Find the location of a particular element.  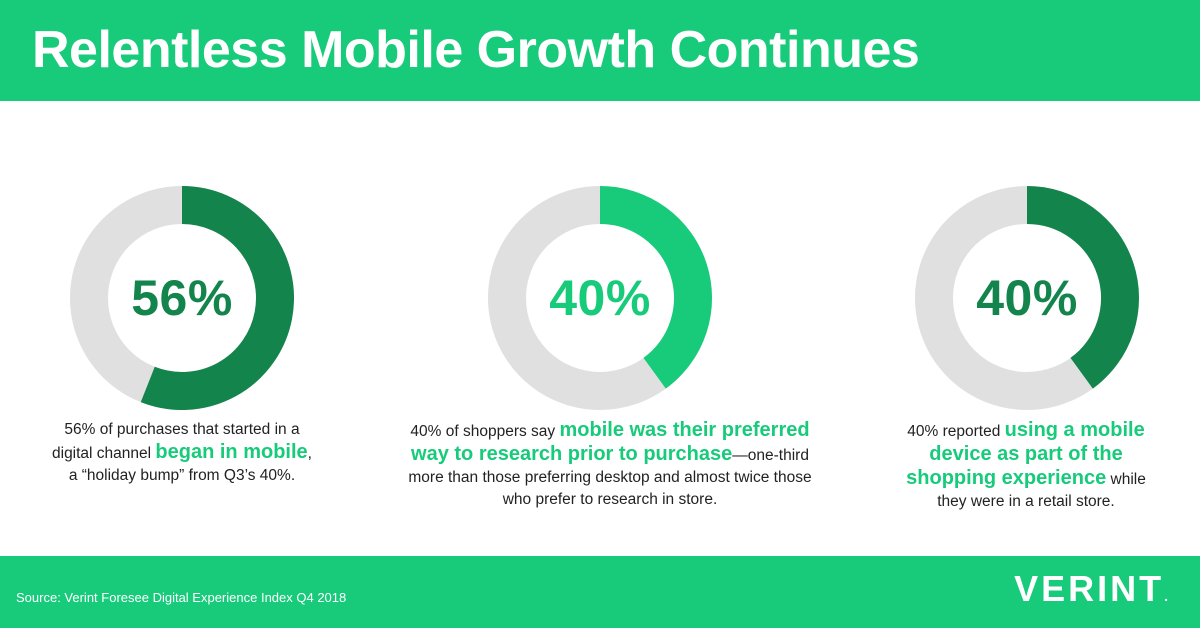

caption-1-highlight: began in mobile is located at coordinates (231, 452).